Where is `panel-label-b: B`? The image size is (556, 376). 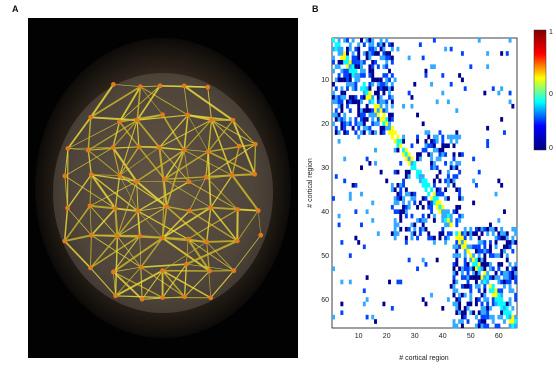
panel-label-b: B is located at coordinates (315, 9).